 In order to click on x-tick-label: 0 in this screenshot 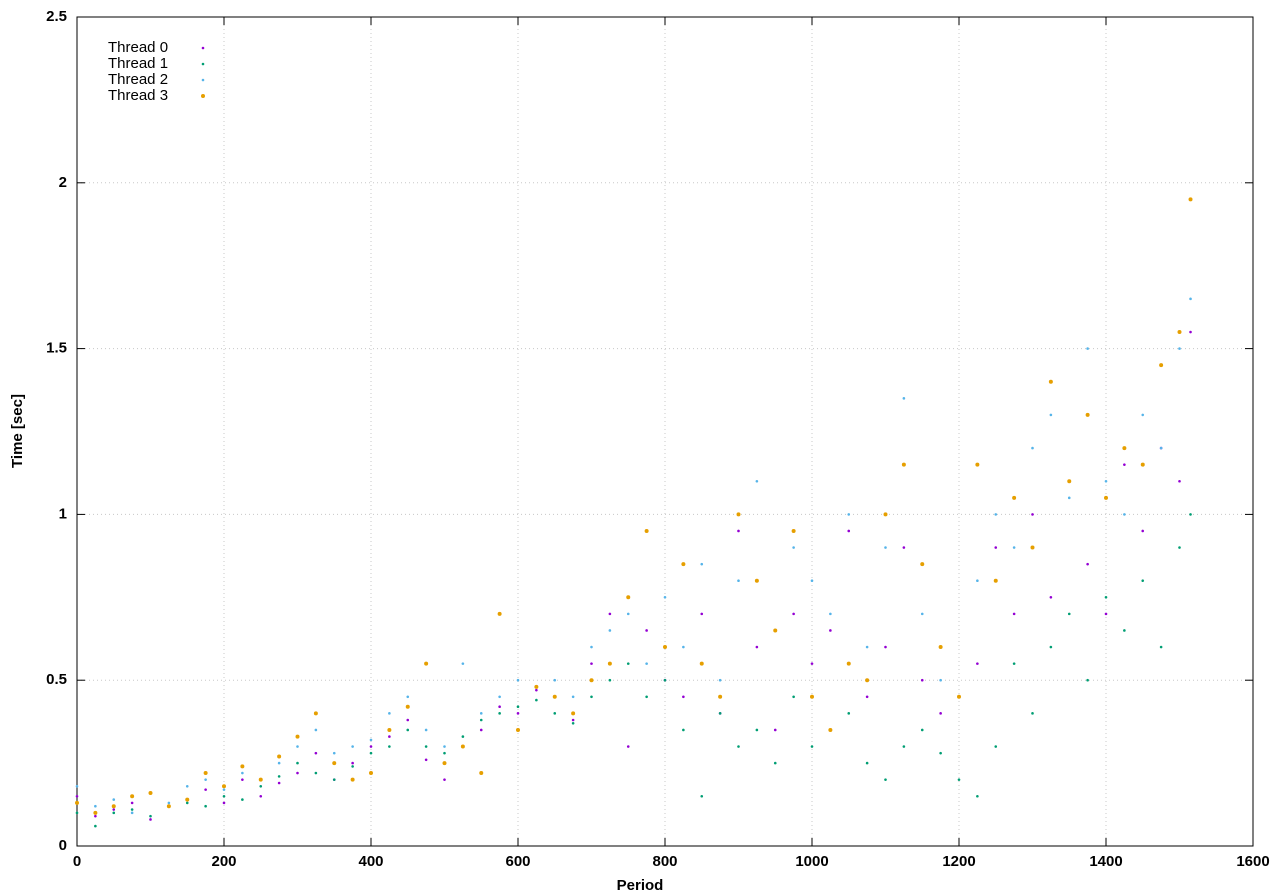, I will do `click(77, 861)`.